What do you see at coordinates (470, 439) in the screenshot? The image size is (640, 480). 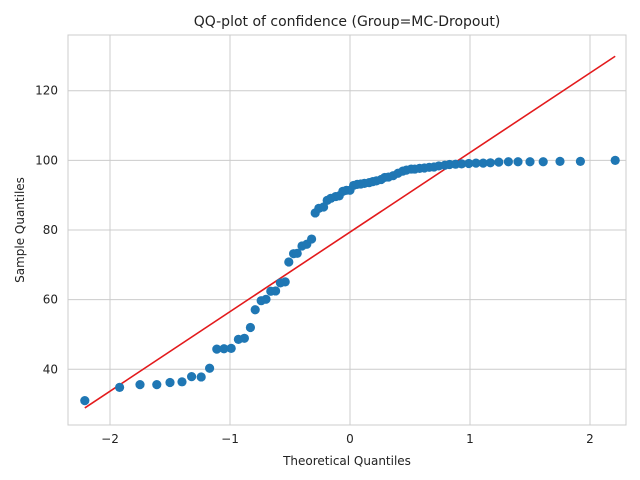 I see `x-tick-label: 1` at bounding box center [470, 439].